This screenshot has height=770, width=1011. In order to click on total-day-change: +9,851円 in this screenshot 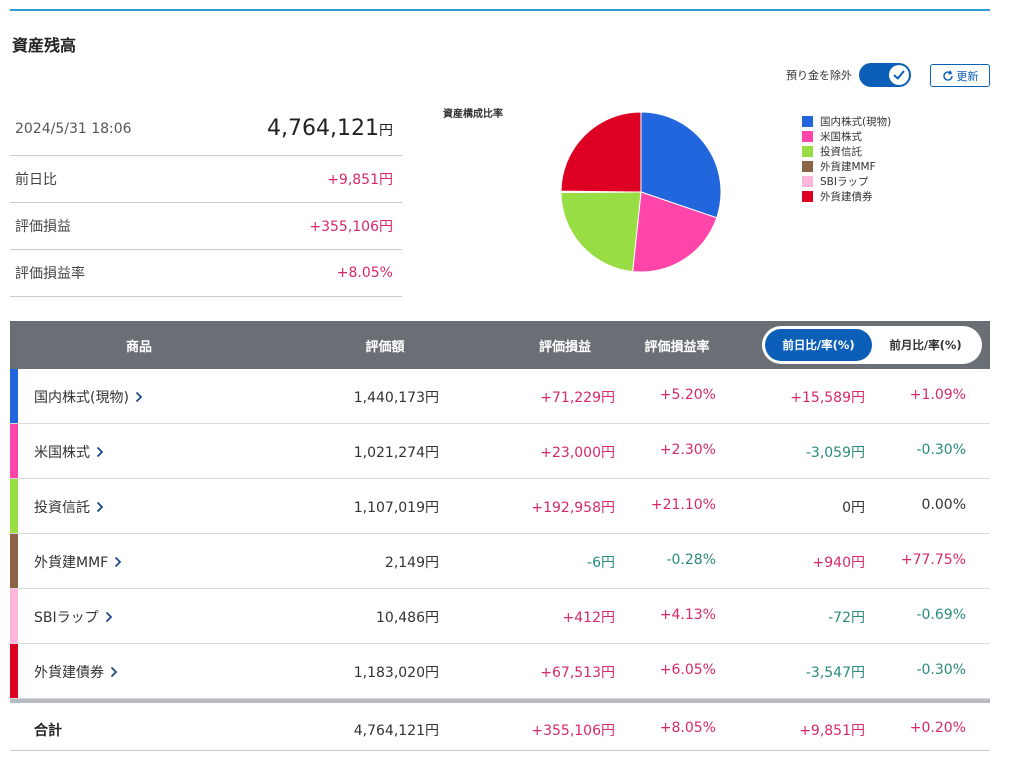, I will do `click(832, 731)`.